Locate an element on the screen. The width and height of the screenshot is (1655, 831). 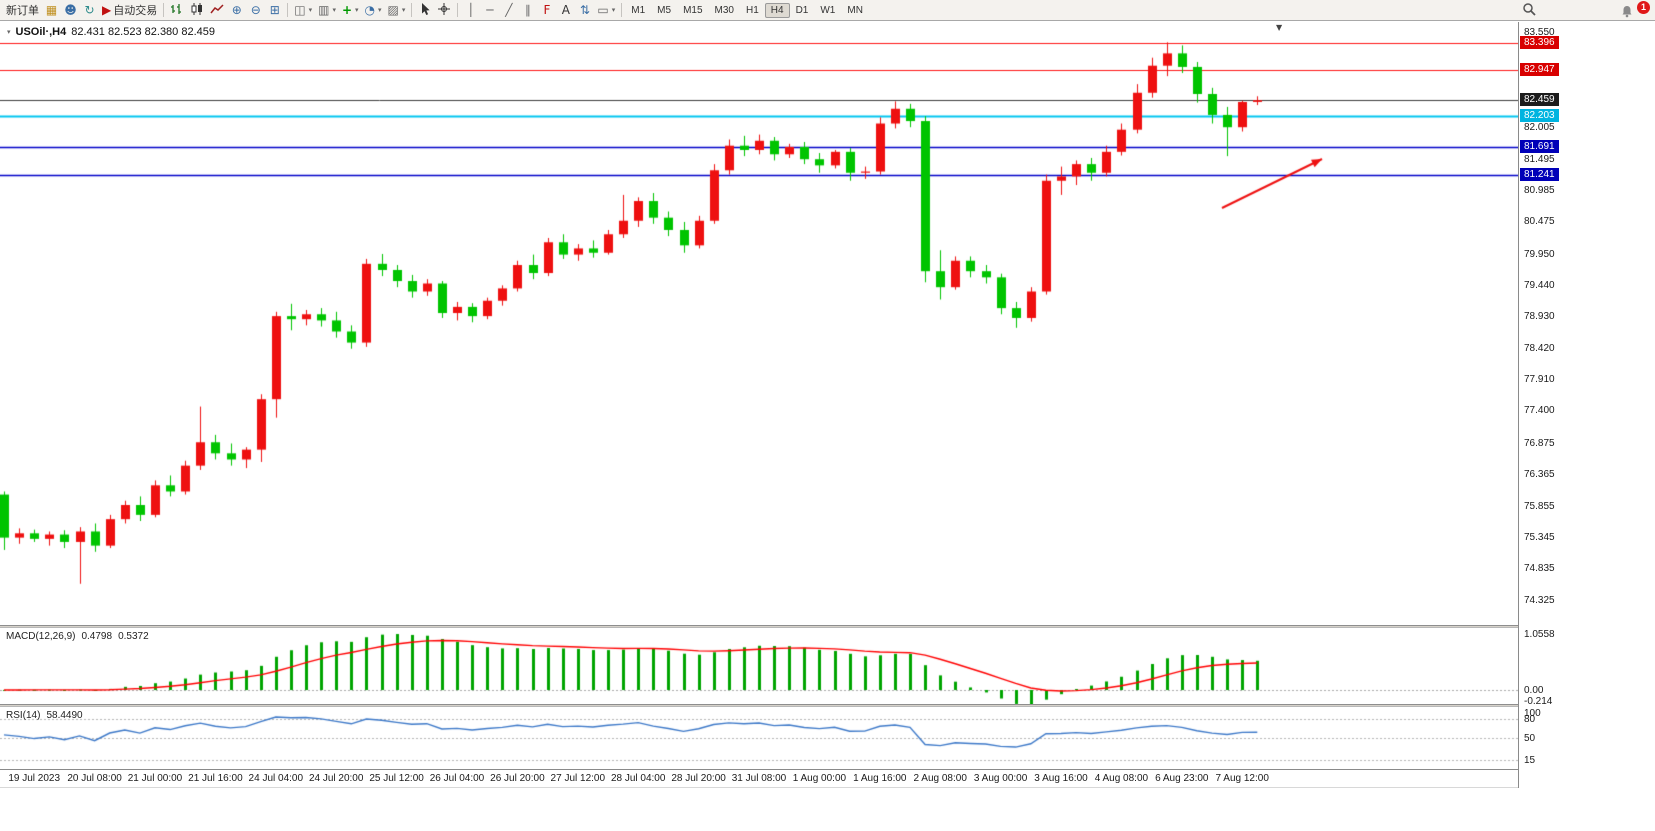
axis-tick-label: 80 is located at coordinates (1530, 720).